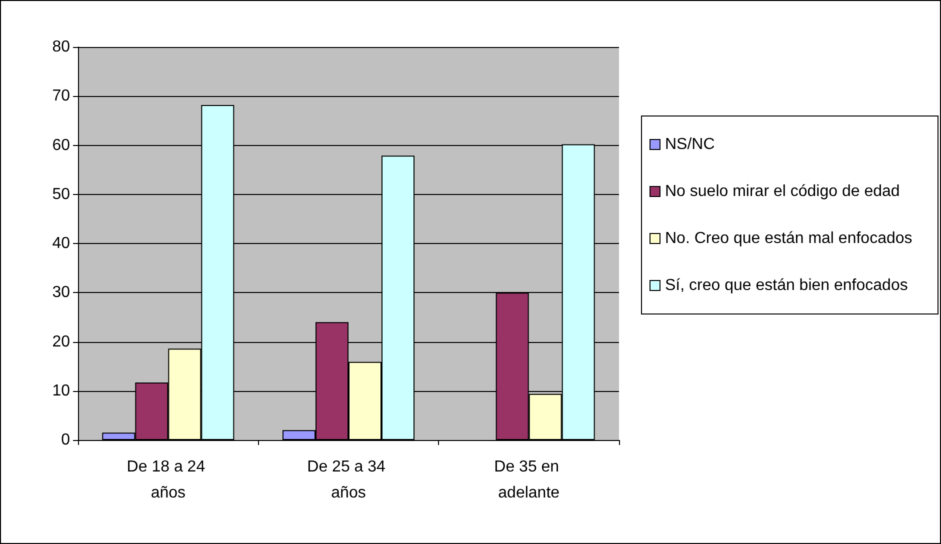  Describe the element at coordinates (786, 285) in the screenshot. I see `legend-label: Sí, creo que están bien enfocados` at that location.